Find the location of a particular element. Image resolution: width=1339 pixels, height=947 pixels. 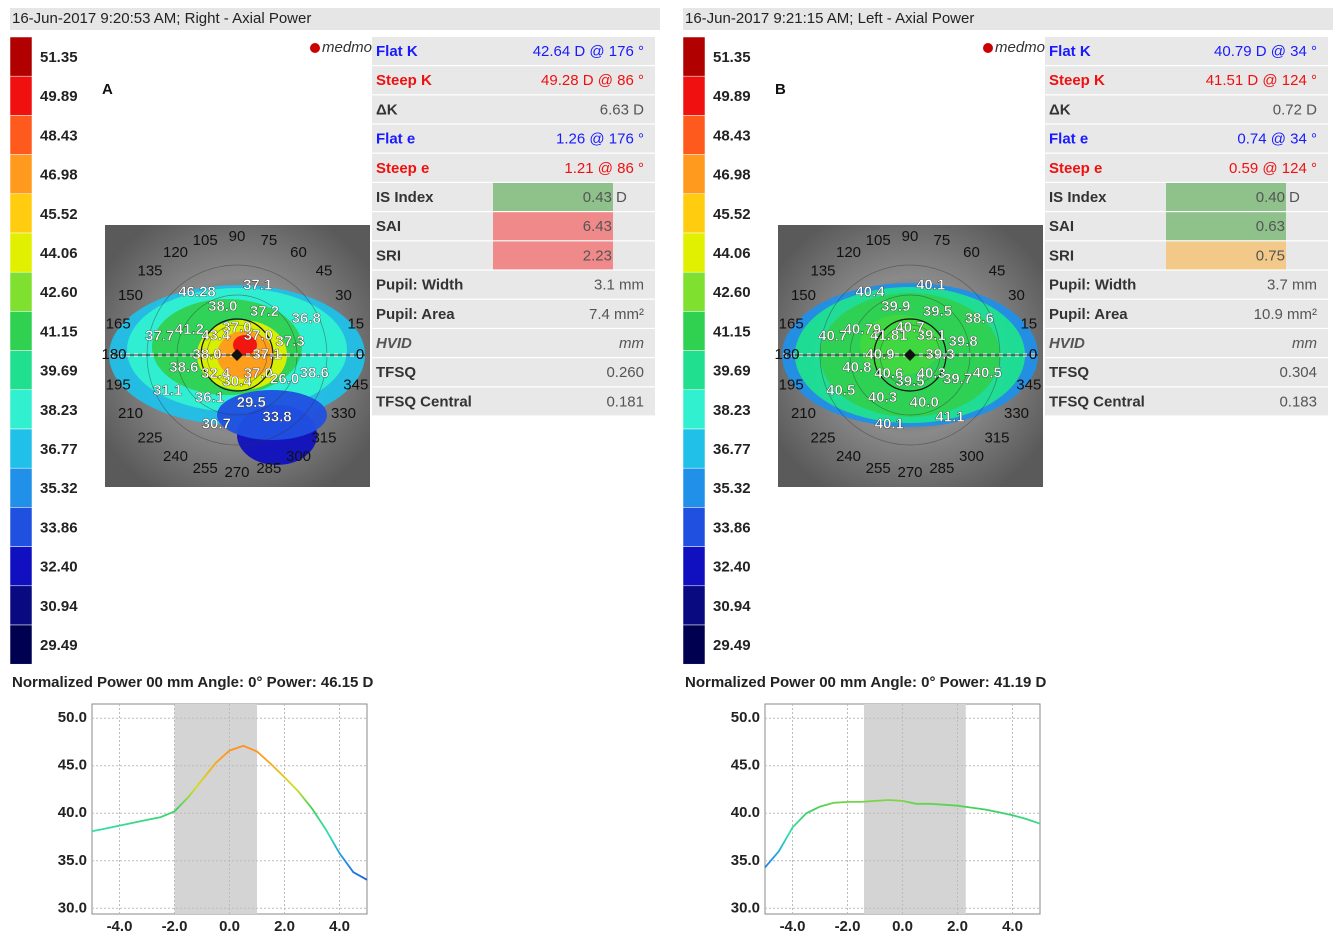

map-value: 37.3 is located at coordinates (290, 341).